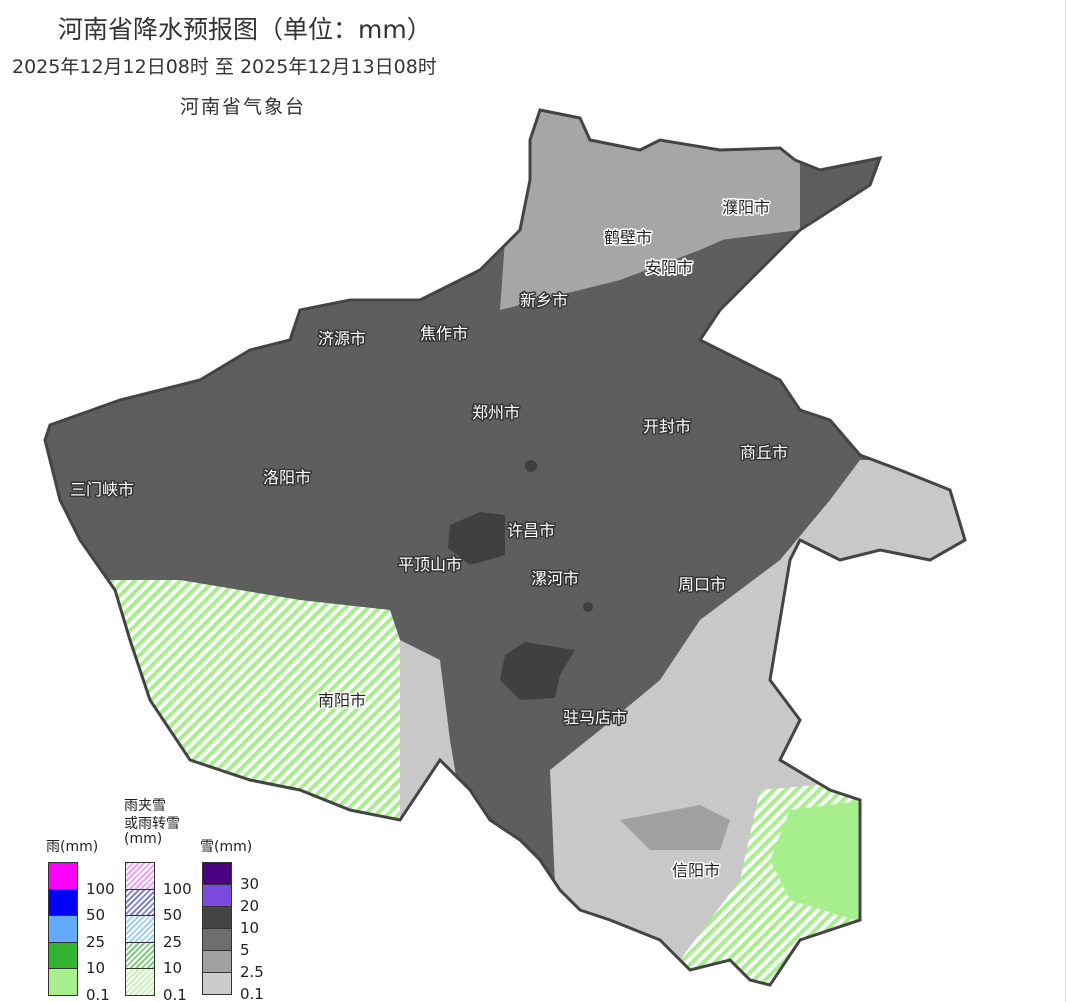  Describe the element at coordinates (531, 530) in the screenshot. I see `city-label: 许昌市` at that location.